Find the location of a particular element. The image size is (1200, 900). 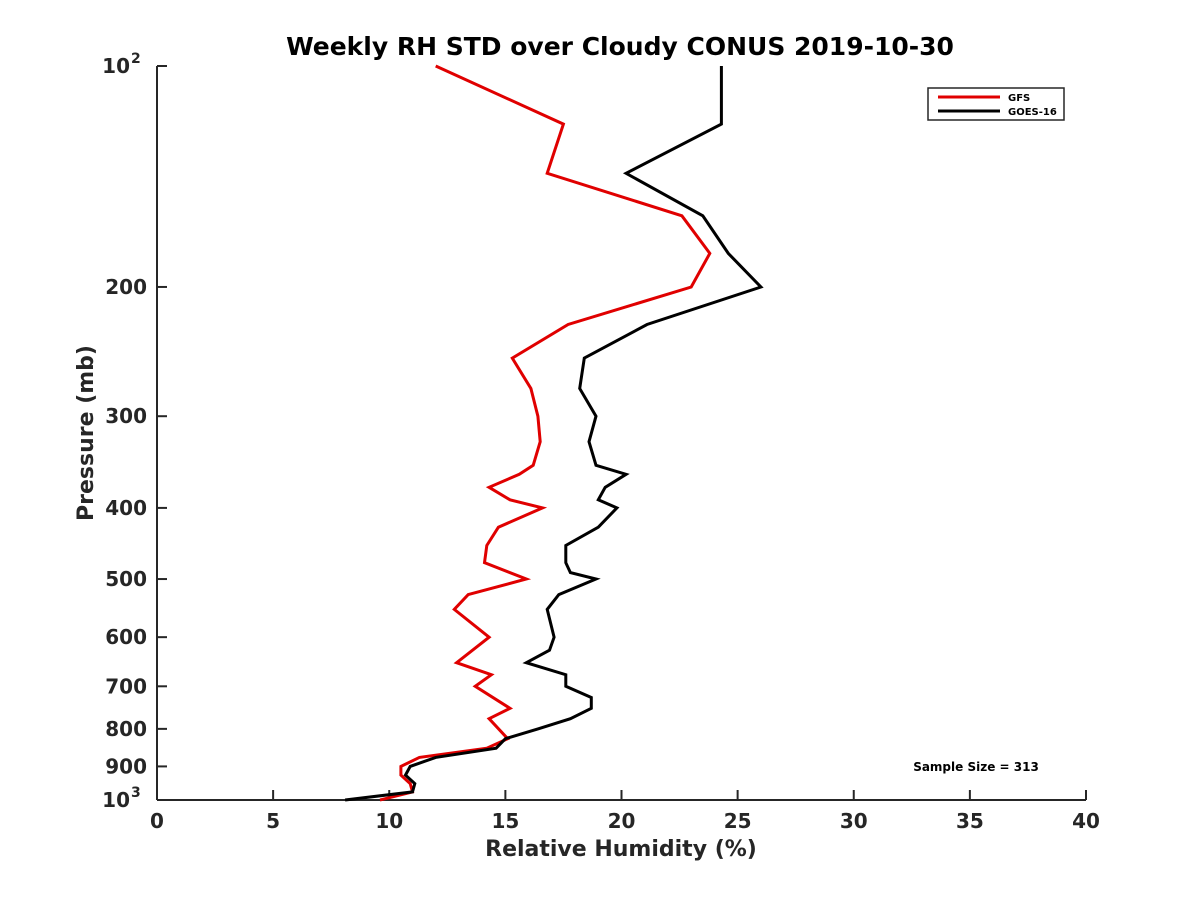

legend-label: GFS is located at coordinates (1019, 98).